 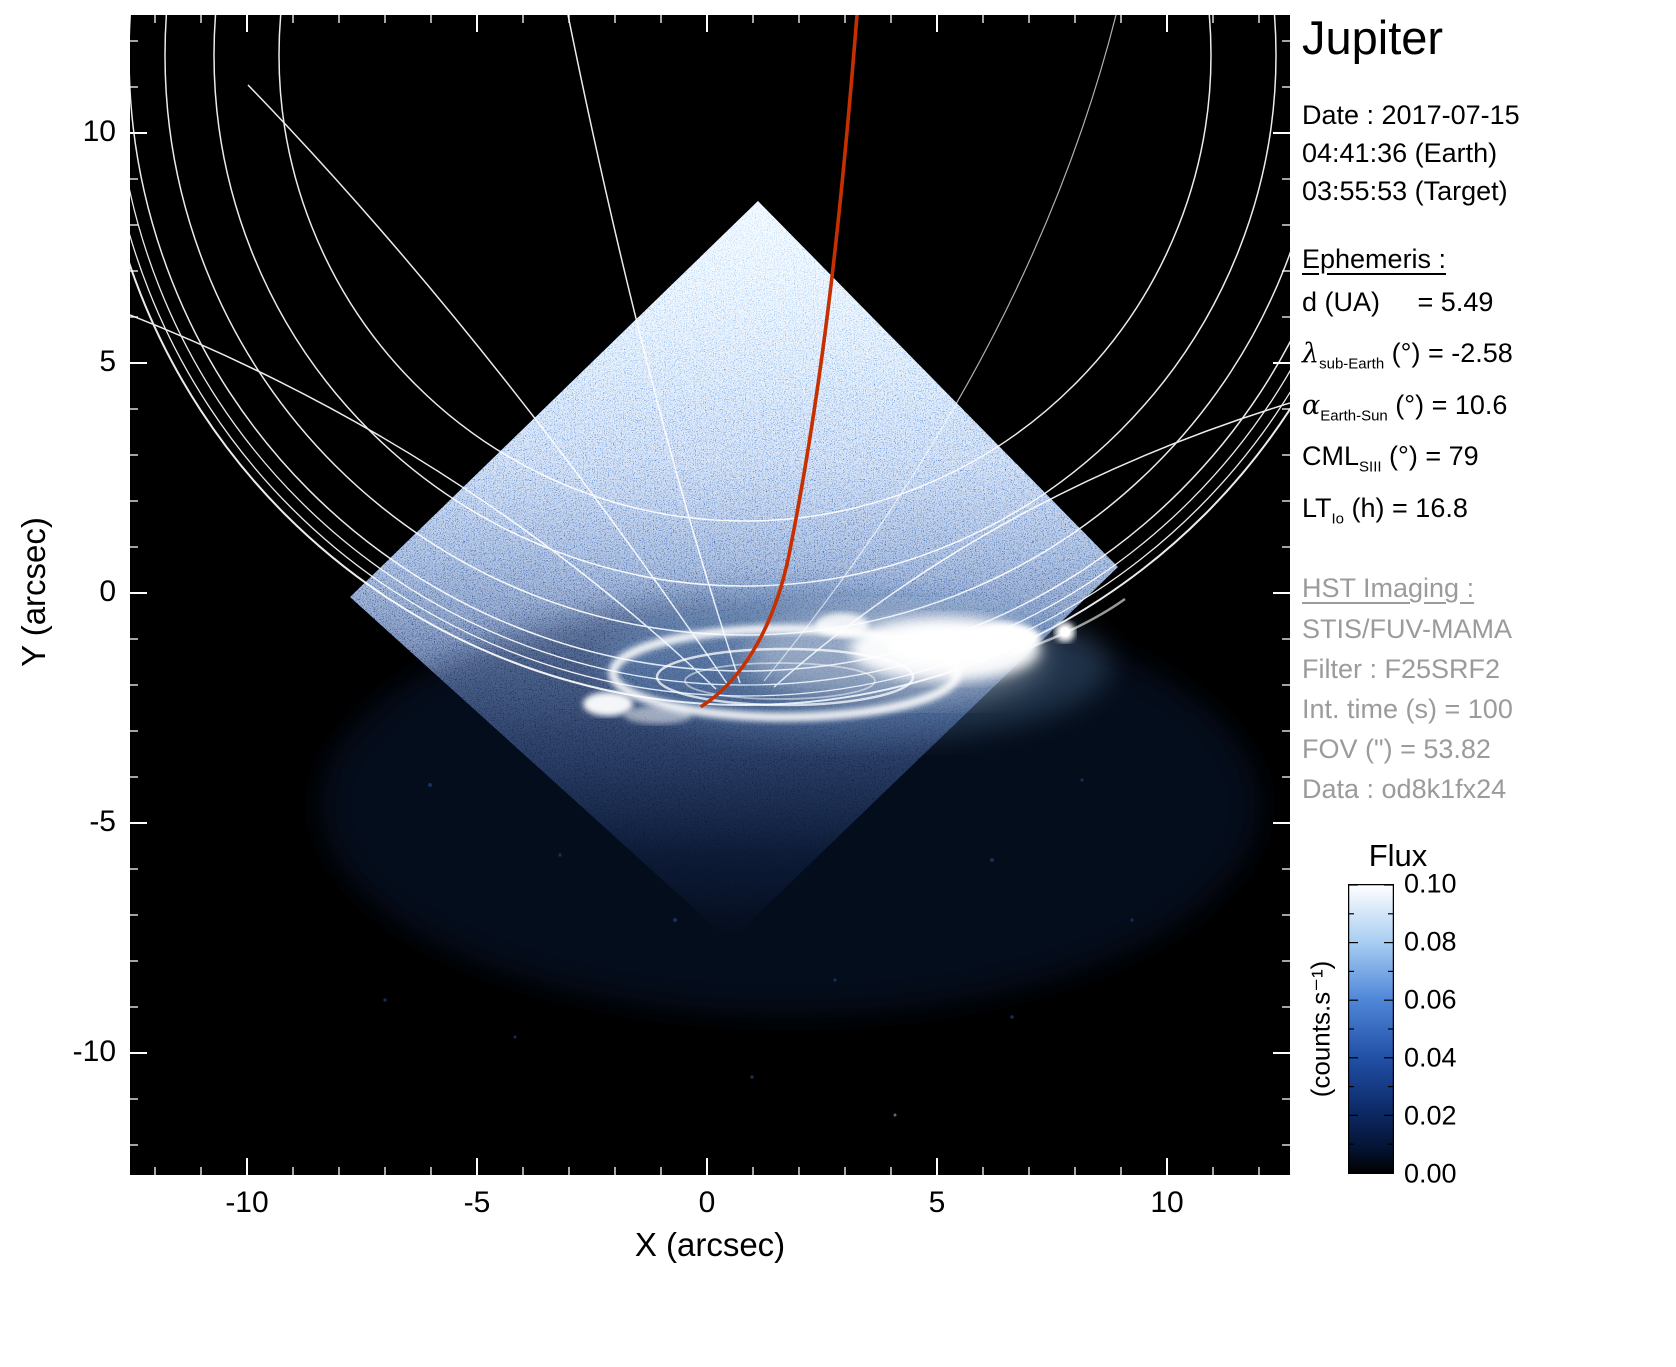 What do you see at coordinates (1400, 153) in the screenshot?
I see `earth-time-line: 04:41:36 (Earth)` at bounding box center [1400, 153].